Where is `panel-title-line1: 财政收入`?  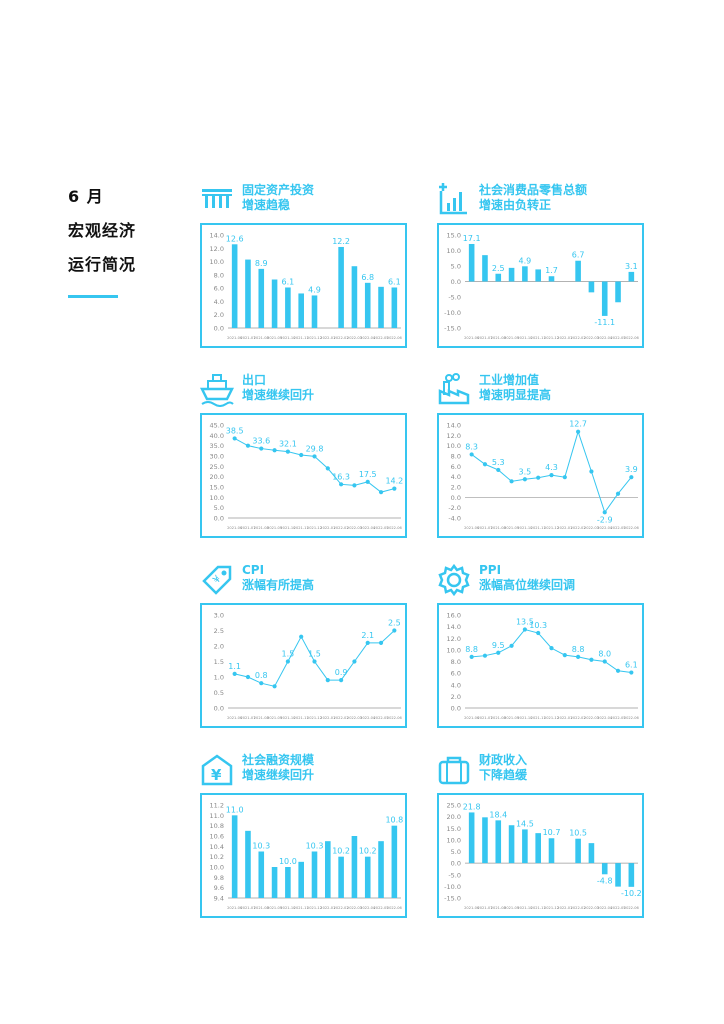 panel-title-line1: 财政收入 is located at coordinates (503, 760).